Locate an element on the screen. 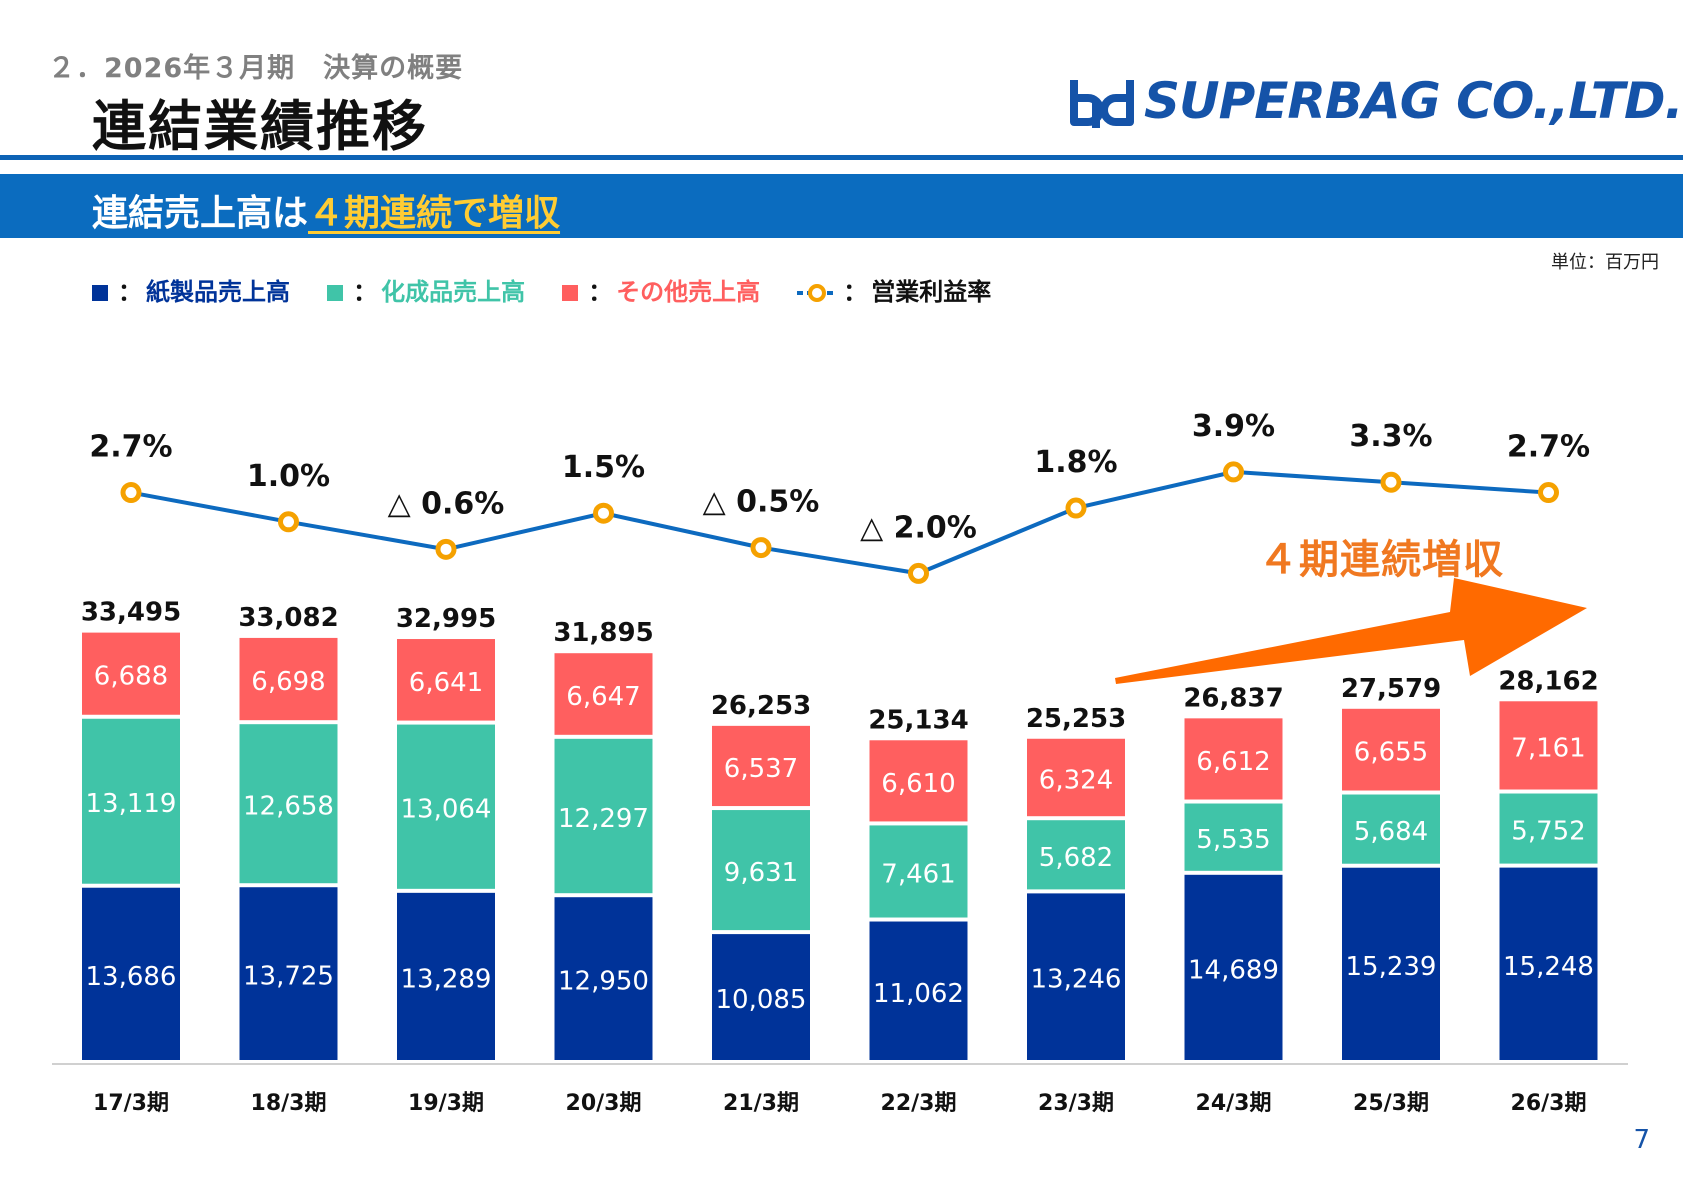 The height and width of the screenshot is (1190, 1683). bar-value-label-chemical: 5,684 is located at coordinates (1391, 832).